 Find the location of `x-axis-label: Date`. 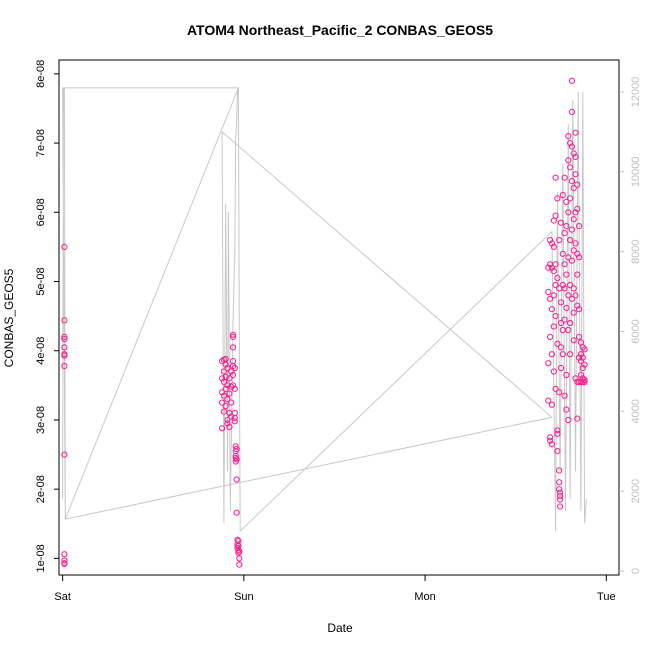

x-axis-label: Date is located at coordinates (340, 628).